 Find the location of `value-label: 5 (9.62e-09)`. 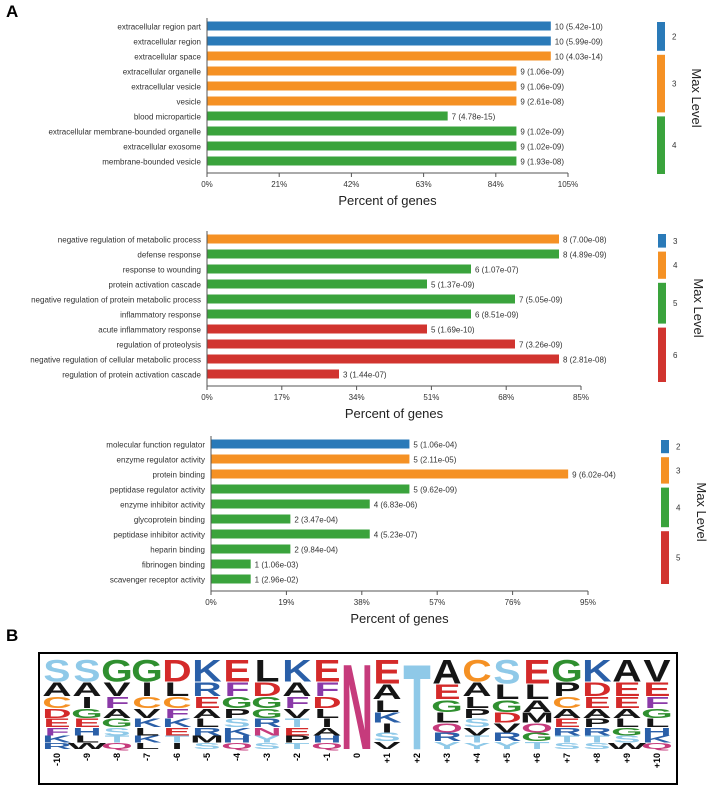

value-label: 5 (9.62e-09) is located at coordinates (435, 490).